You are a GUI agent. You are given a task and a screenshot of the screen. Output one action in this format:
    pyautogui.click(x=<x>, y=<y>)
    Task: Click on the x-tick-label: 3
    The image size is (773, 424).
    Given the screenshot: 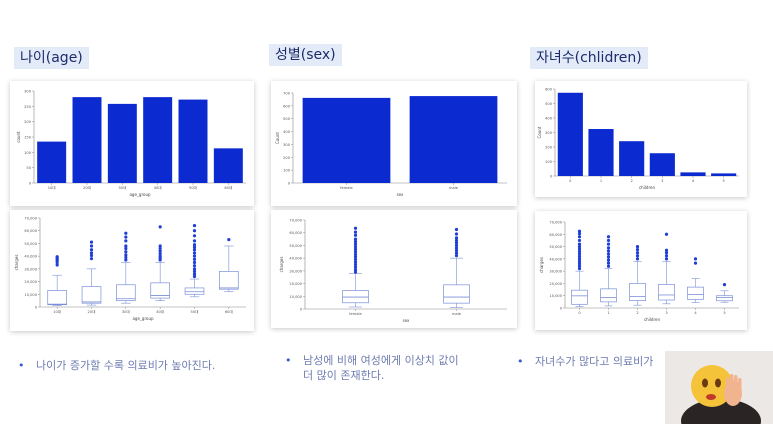 What is the action you would take?
    pyautogui.click(x=666, y=313)
    